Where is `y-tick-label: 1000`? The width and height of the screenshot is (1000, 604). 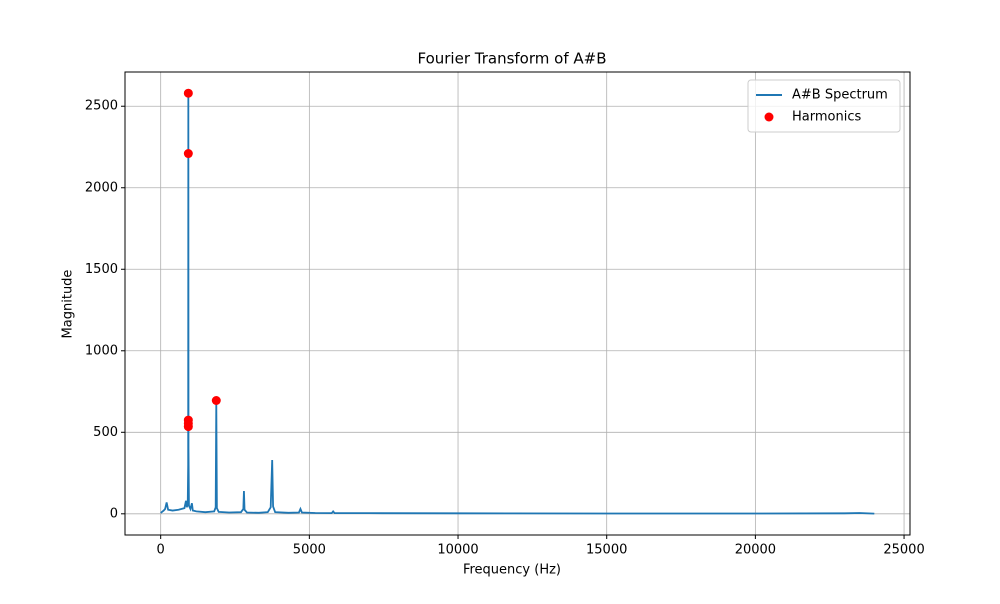 y-tick-label: 1000 is located at coordinates (101, 350).